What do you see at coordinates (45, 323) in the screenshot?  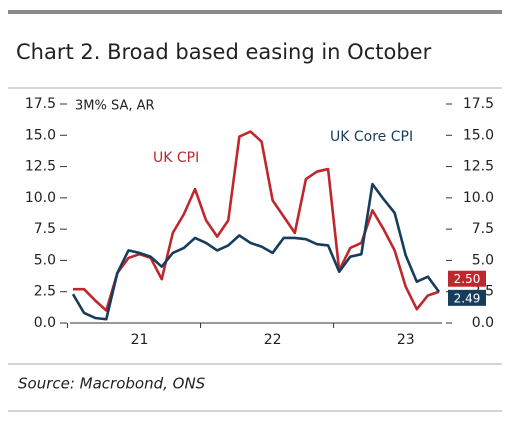 I see `y-tick-label: 0.0` at bounding box center [45, 323].